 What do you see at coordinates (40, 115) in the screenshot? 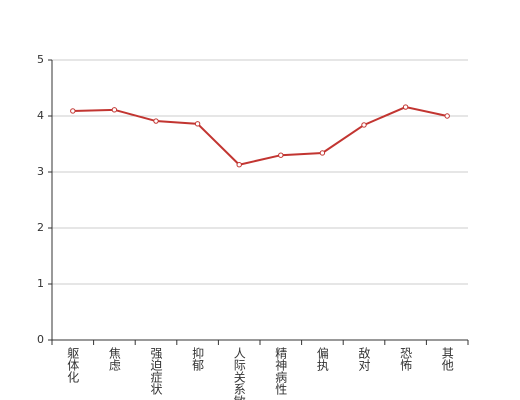
I see `y-tick-label: 4` at bounding box center [40, 115].